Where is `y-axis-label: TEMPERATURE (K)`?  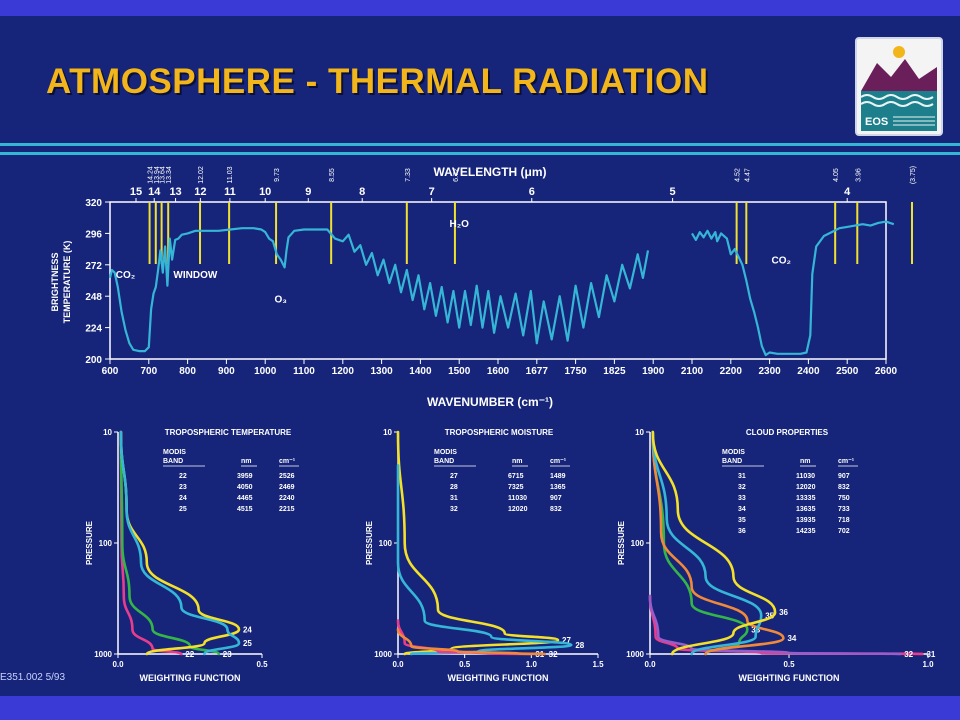 y-axis-label: TEMPERATURE (K) is located at coordinates (67, 282).